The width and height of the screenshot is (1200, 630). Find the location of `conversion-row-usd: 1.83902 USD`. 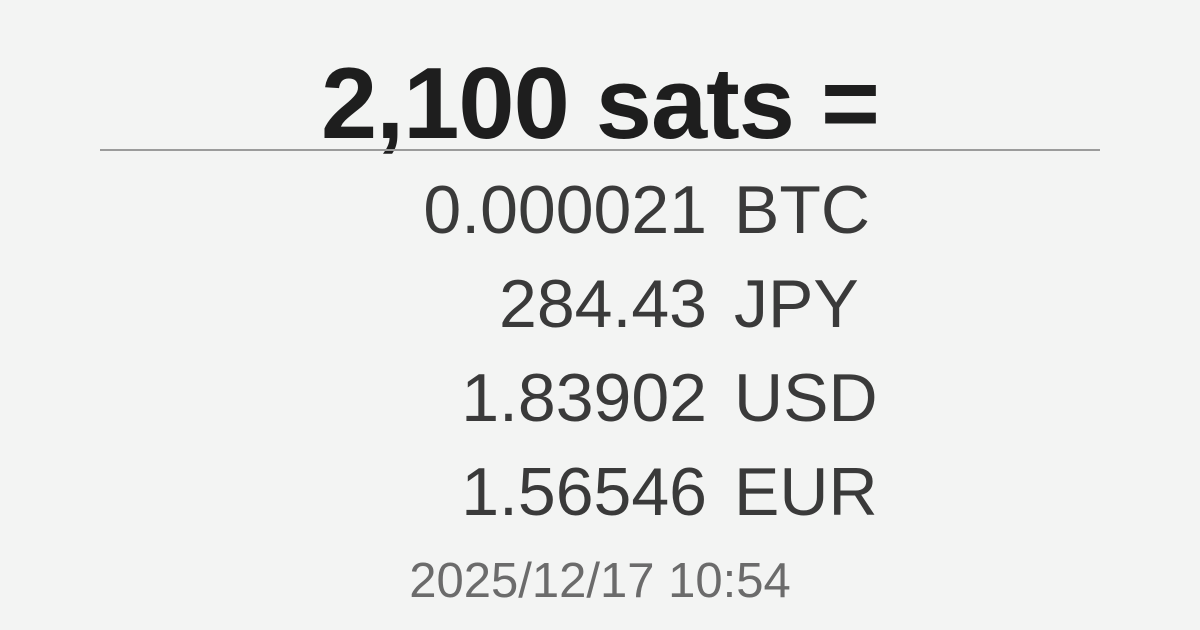

conversion-row-usd: 1.83902 USD is located at coordinates (600, 398).